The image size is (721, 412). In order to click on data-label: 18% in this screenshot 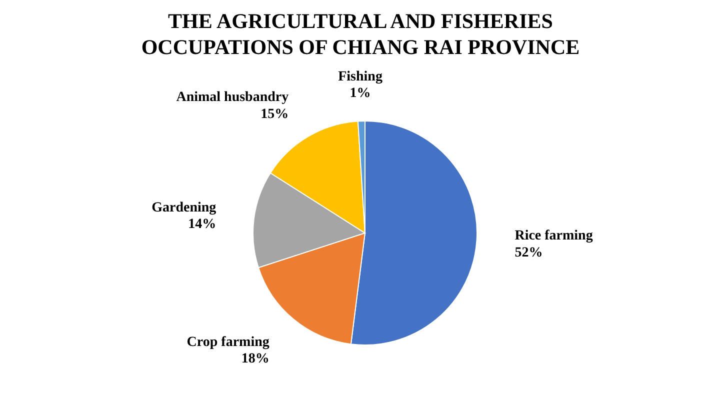, I will do `click(255, 359)`.